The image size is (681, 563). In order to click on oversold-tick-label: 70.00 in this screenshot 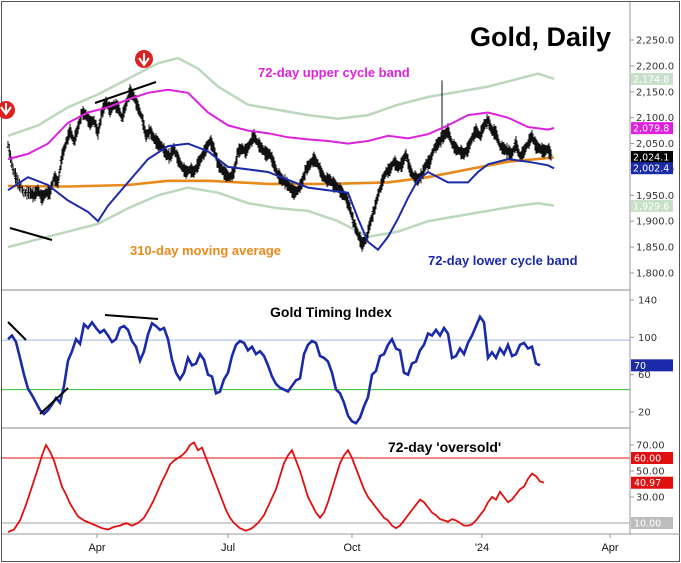, I will do `click(650, 446)`.